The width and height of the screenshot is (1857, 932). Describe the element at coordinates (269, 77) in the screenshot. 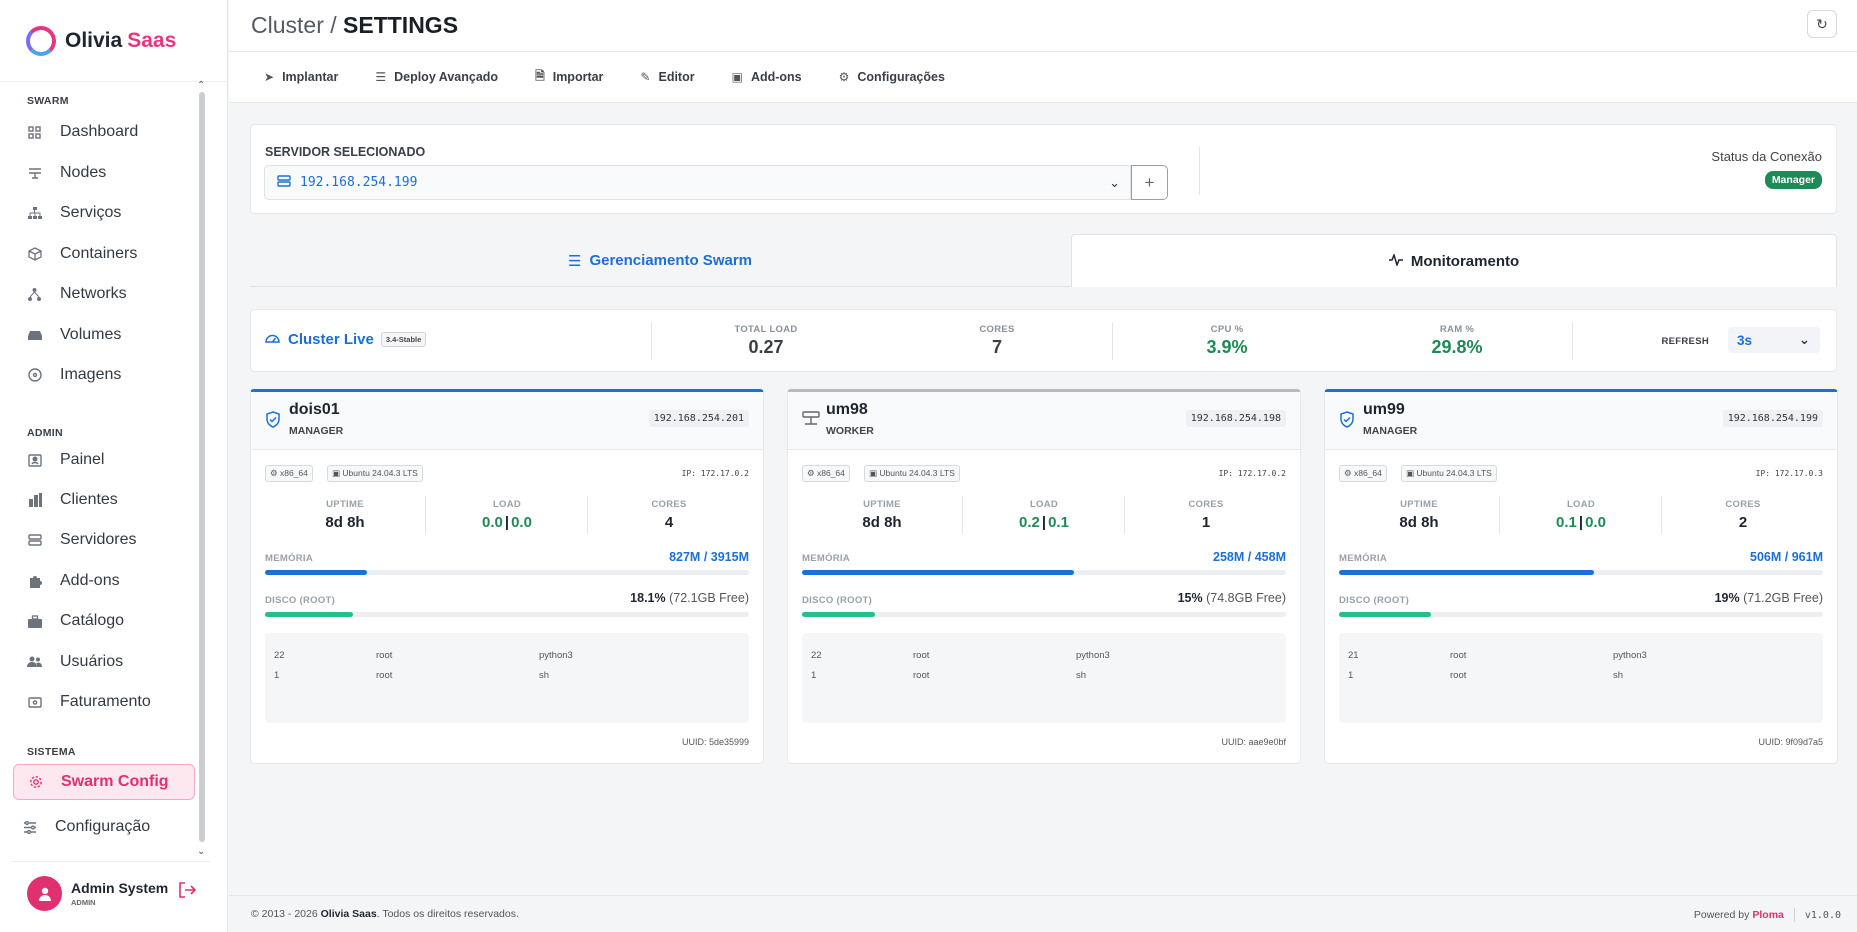

I see `rocket-icon: ➤` at that location.